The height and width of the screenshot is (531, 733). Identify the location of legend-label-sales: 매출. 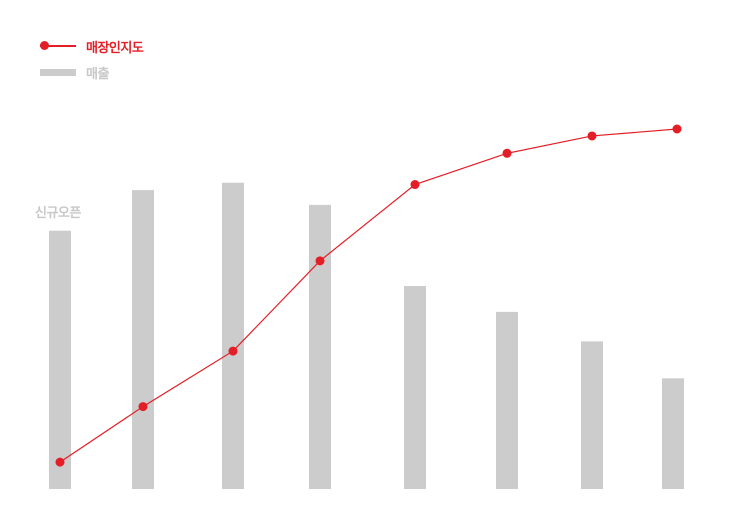
(97, 74).